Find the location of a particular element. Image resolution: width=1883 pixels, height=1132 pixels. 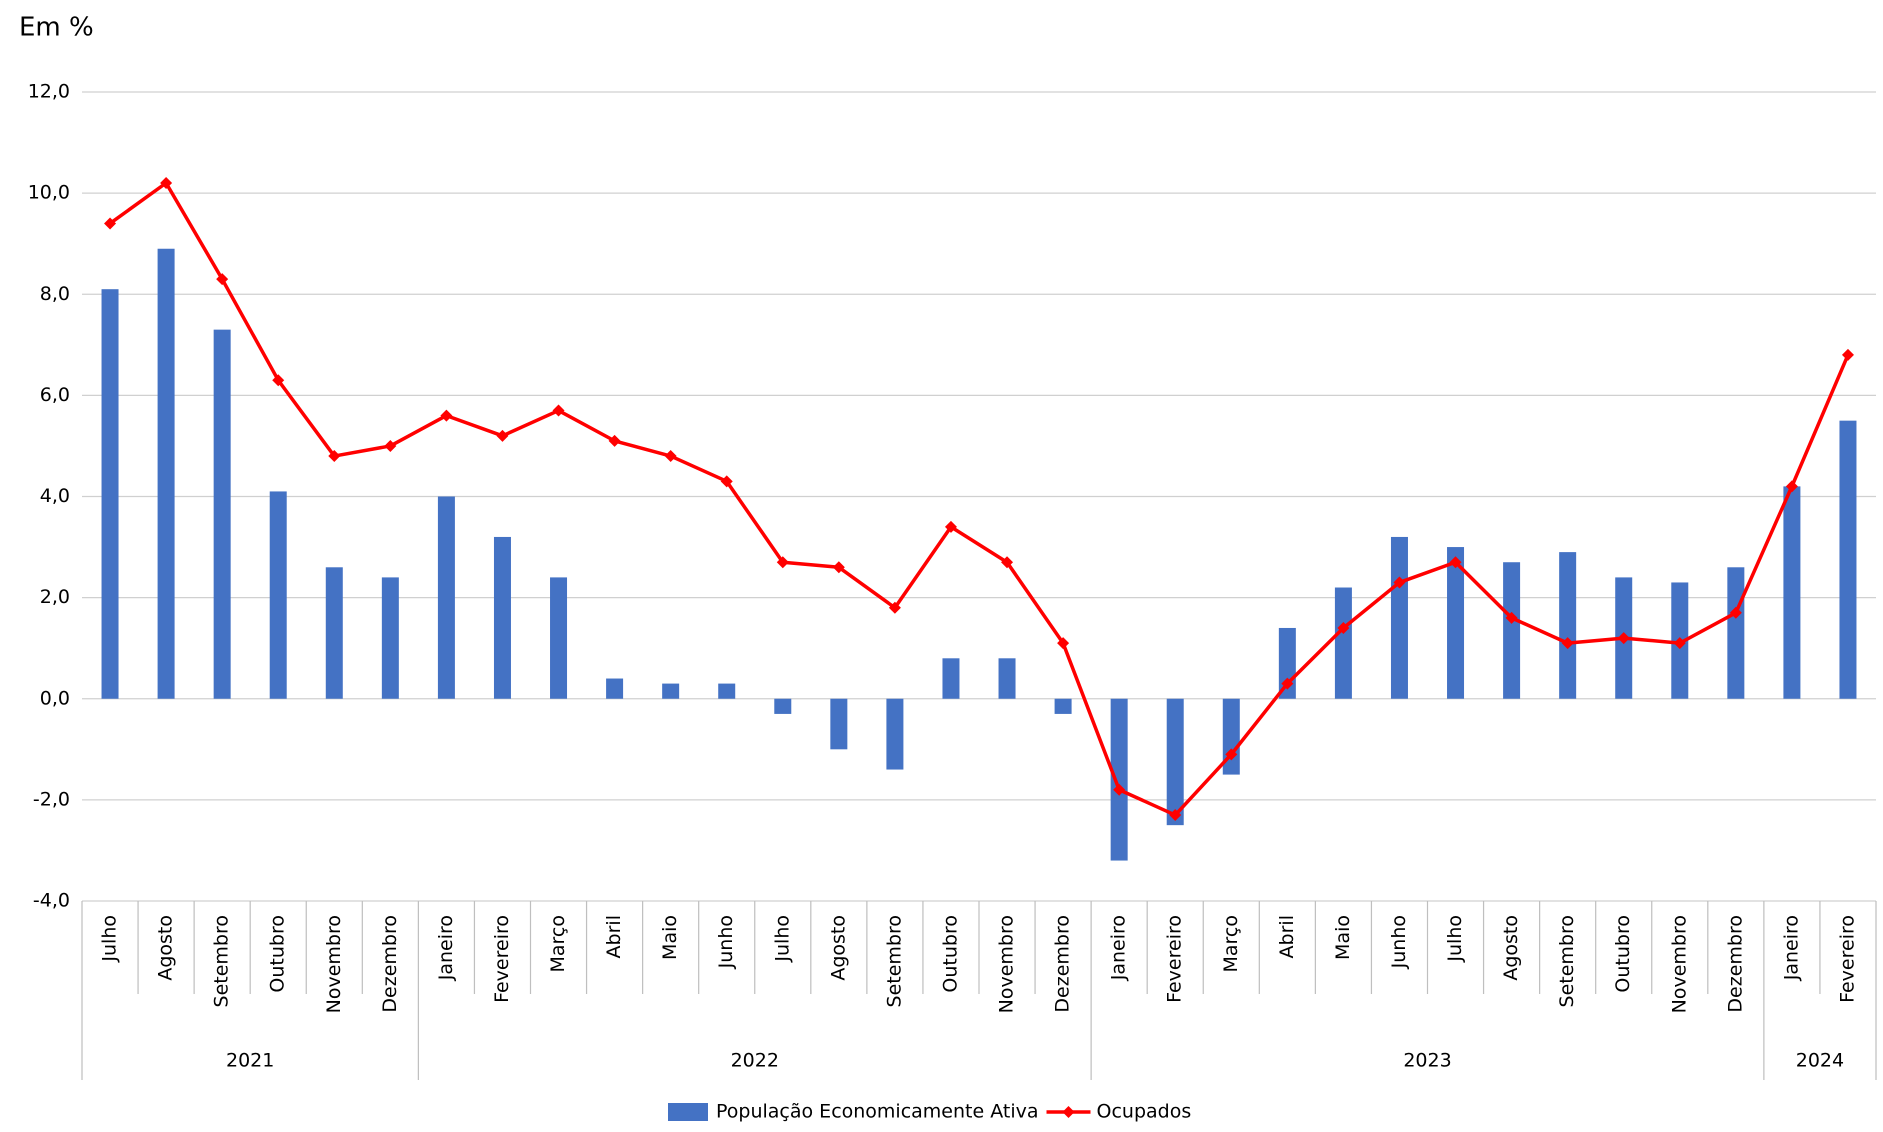

group-label: 2023 is located at coordinates (1427, 1061).